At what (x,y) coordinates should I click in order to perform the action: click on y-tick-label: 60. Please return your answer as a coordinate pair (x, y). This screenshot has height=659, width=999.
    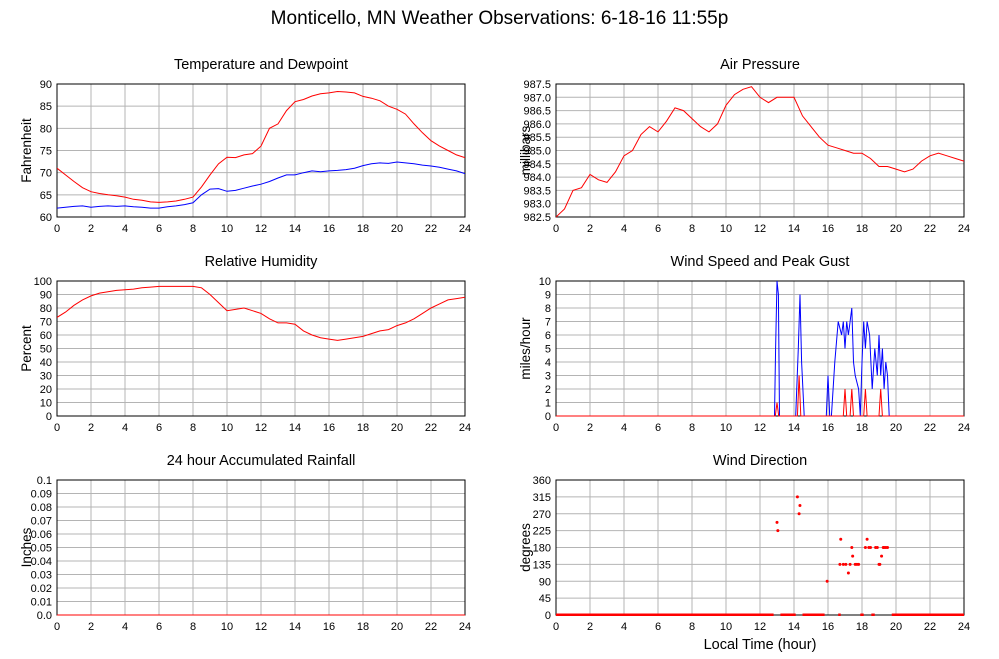
    Looking at the image, I should click on (46, 336).